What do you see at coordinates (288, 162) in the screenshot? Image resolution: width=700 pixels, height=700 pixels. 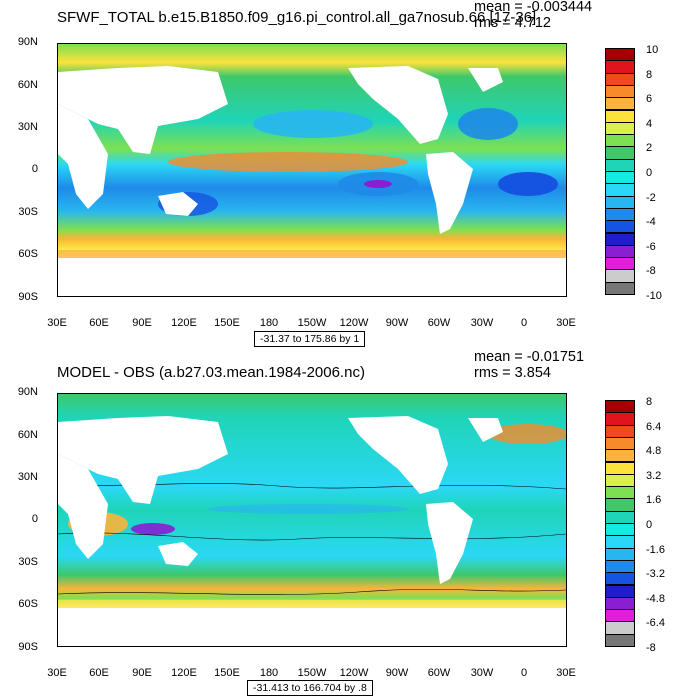 I see `itcz-band` at bounding box center [288, 162].